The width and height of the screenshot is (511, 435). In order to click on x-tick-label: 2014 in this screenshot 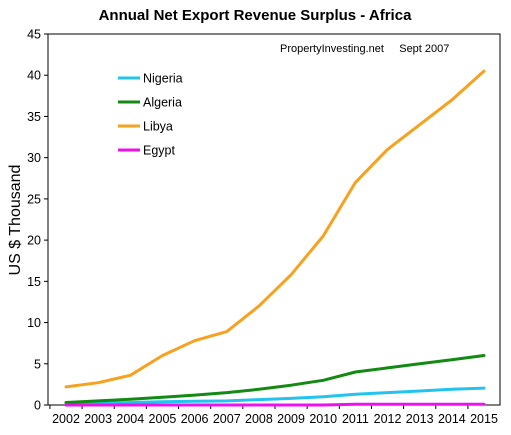, I will do `click(452, 419)`.